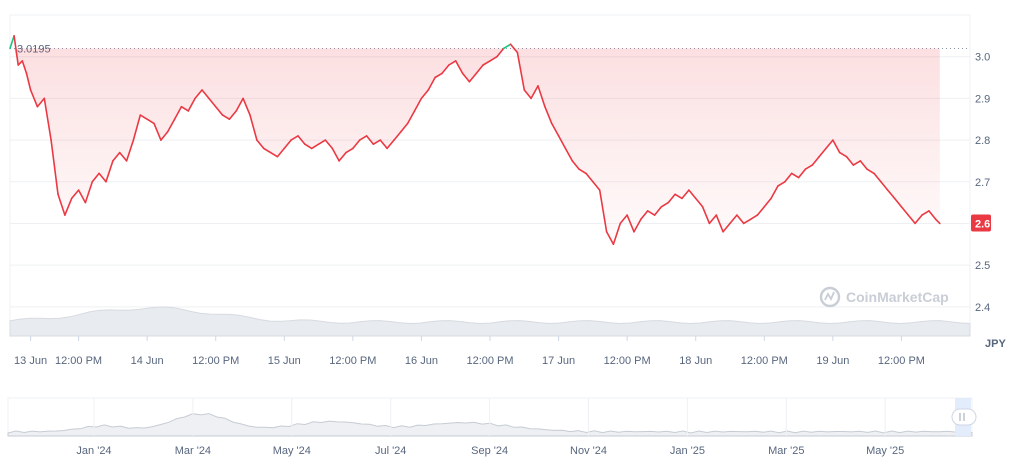 Image resolution: width=1023 pixels, height=474 pixels. What do you see at coordinates (981, 223) in the screenshot?
I see `current-price-badge: 2.6` at bounding box center [981, 223].